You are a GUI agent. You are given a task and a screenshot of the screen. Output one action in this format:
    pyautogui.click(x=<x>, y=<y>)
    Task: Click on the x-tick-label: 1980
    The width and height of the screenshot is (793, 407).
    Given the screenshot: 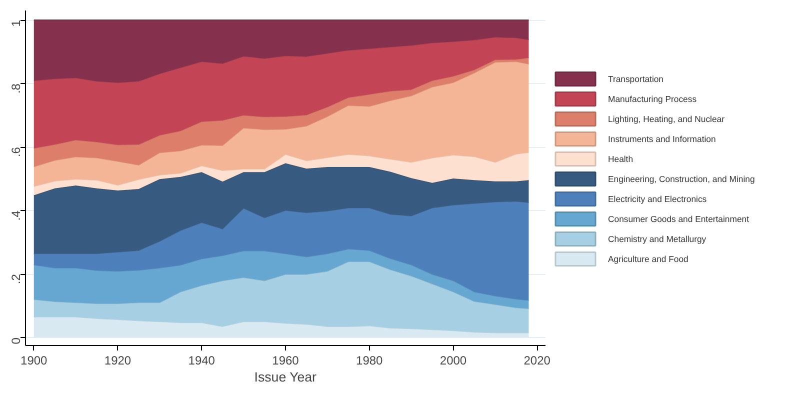 What is the action you would take?
    pyautogui.click(x=370, y=361)
    